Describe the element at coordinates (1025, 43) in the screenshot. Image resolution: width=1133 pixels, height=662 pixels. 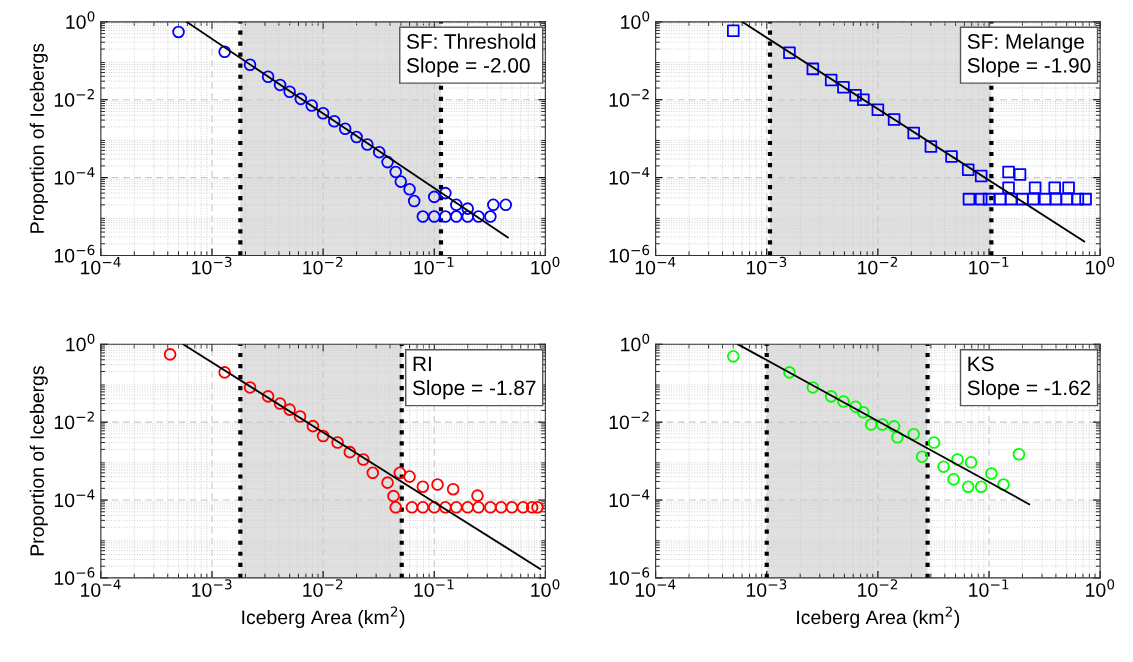
I see `annotation: SF: Melange` at that location.